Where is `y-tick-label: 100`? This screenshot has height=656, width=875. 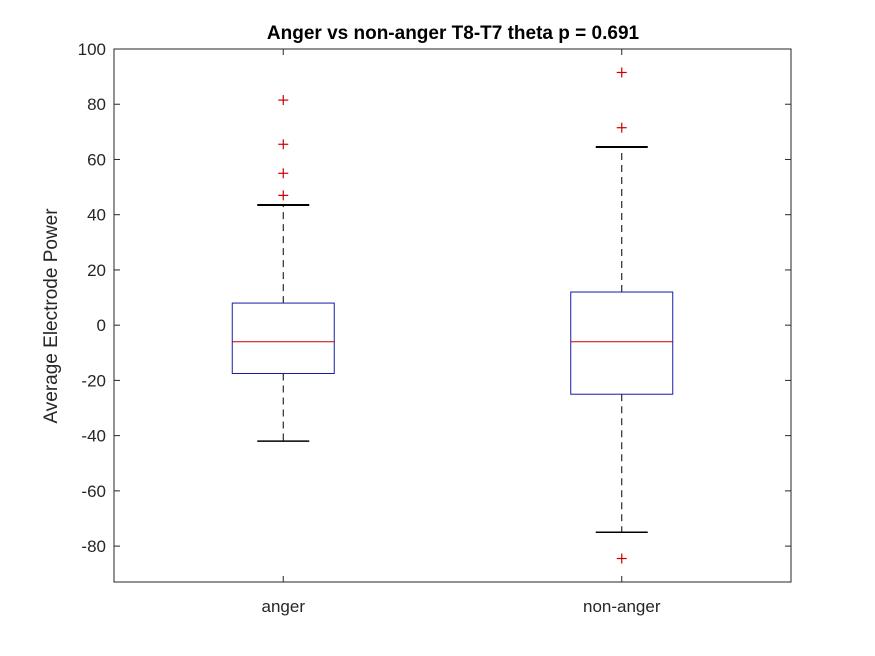 y-tick-label: 100 is located at coordinates (92, 49).